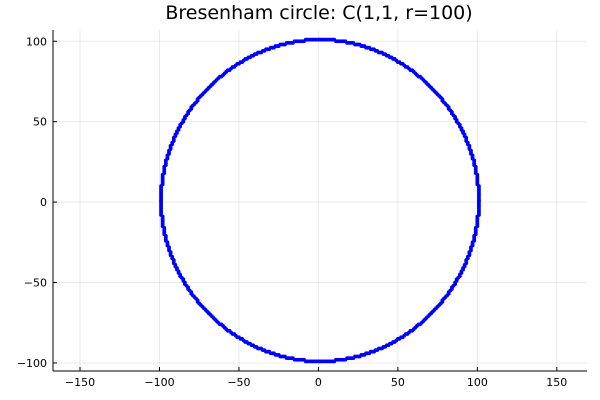 The image size is (600, 400). I want to click on y-tick-label: 0, so click(43, 202).